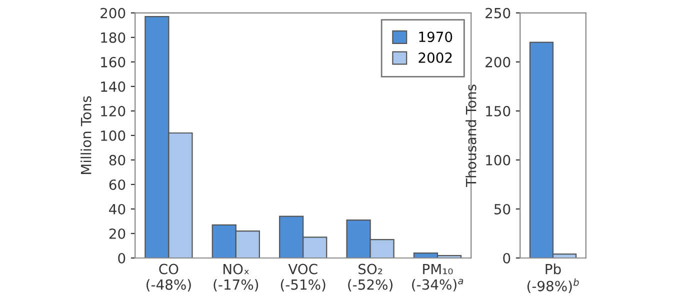 This screenshot has height=300, width=700. Describe the element at coordinates (86, 135) in the screenshot. I see `y-axis-title: Million Tons` at that location.